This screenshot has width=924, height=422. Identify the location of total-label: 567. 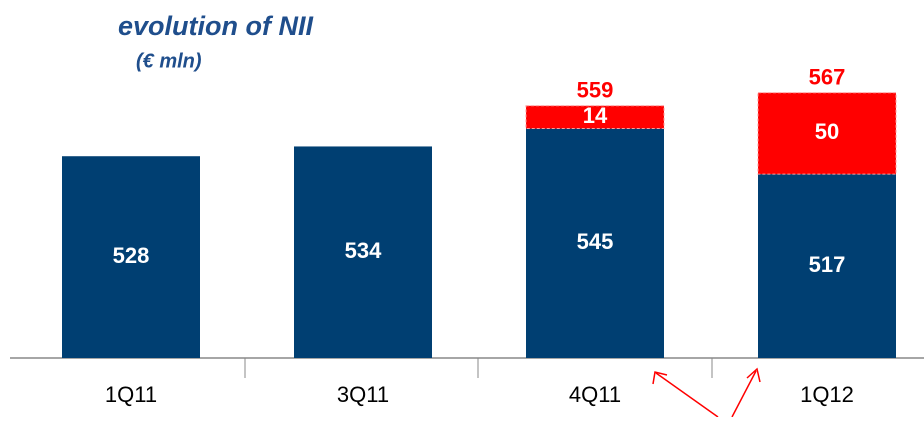
(827, 77).